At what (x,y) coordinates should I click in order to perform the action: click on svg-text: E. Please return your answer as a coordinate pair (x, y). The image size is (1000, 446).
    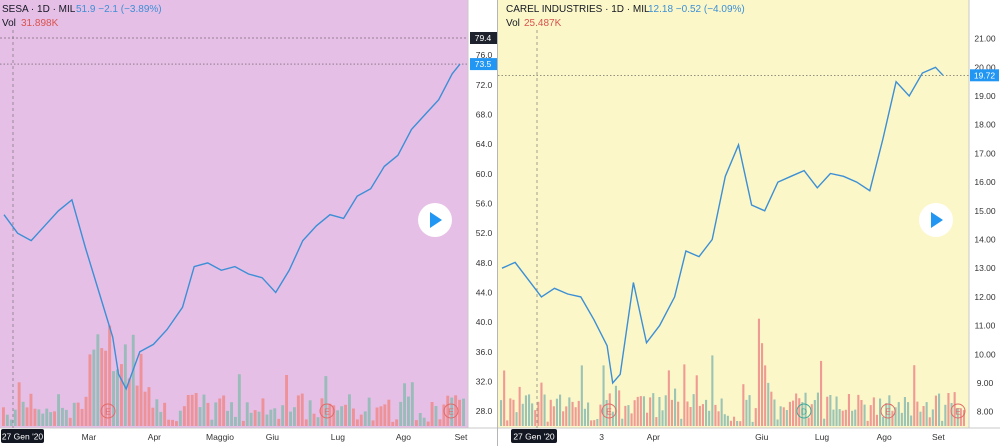
    Looking at the image, I should click on (327, 412).